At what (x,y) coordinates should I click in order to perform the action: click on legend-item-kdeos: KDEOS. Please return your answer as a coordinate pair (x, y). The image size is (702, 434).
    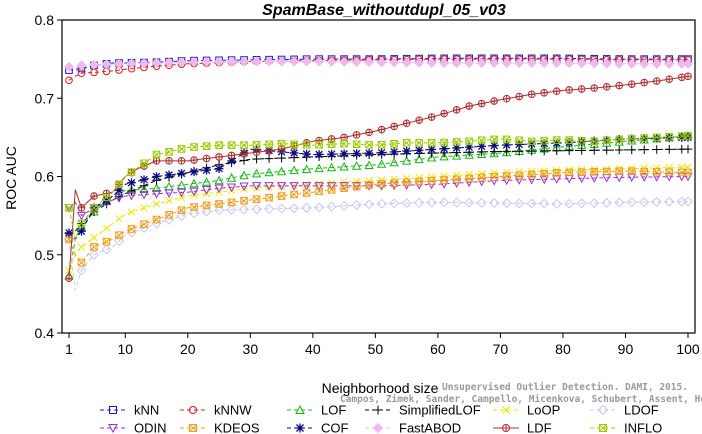
    Looking at the image, I should click on (220, 427).